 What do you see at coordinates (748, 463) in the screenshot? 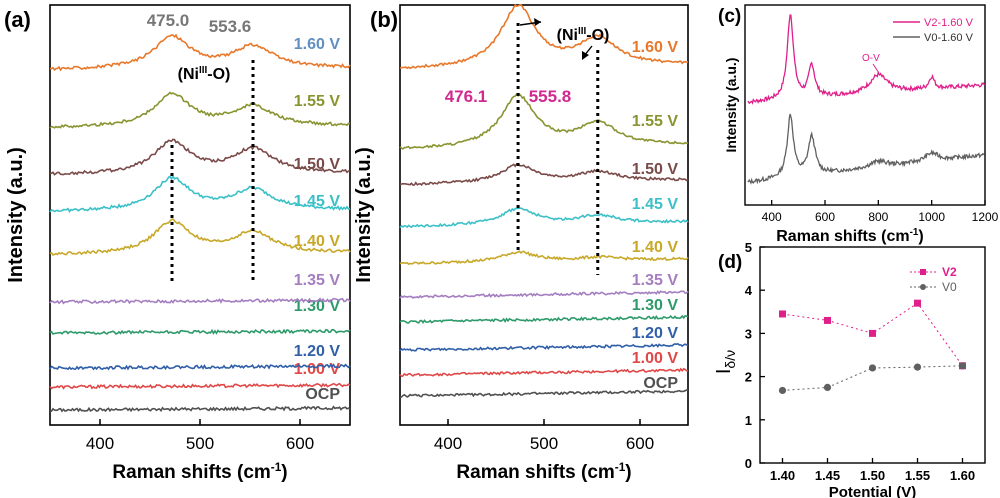
I see `y-tick-label: 0` at bounding box center [748, 463].